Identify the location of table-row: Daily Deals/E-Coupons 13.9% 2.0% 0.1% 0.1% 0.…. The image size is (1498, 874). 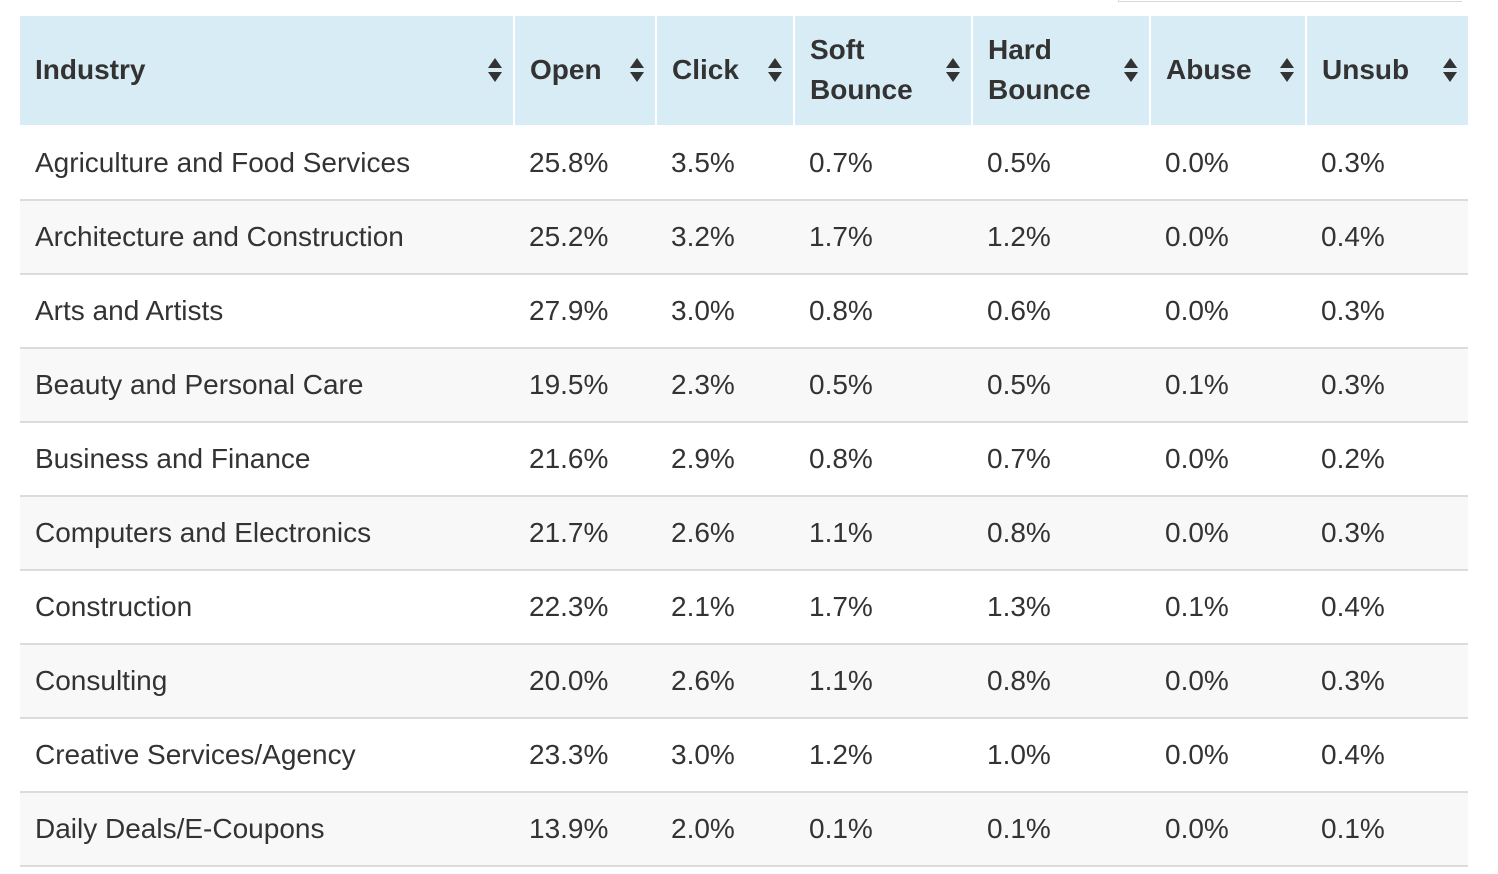
(744, 829).